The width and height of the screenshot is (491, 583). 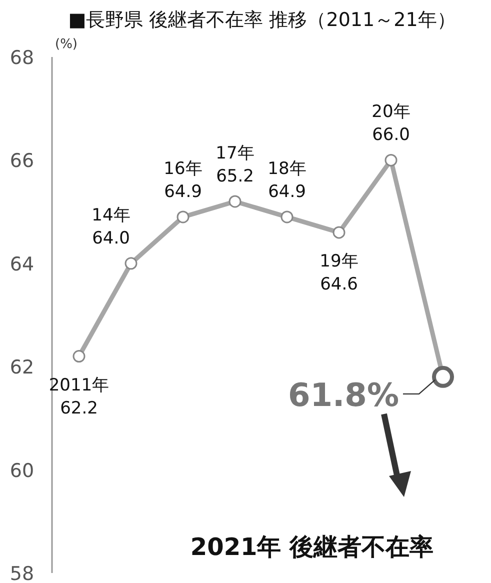 What do you see at coordinates (262, 20) in the screenshot?
I see `chart-title: ■長野県 後継者不在率 推移（2011～21年）` at bounding box center [262, 20].